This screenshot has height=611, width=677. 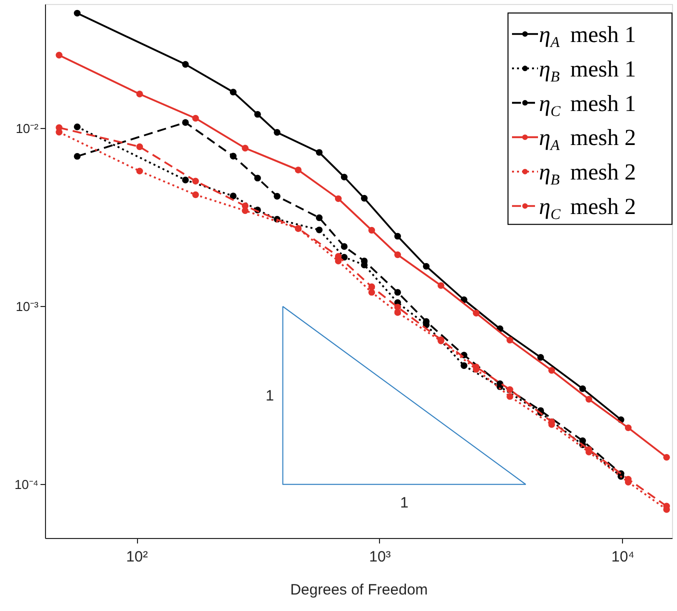 I want to click on y-tick-label: 10⁻², so click(x=28, y=128).